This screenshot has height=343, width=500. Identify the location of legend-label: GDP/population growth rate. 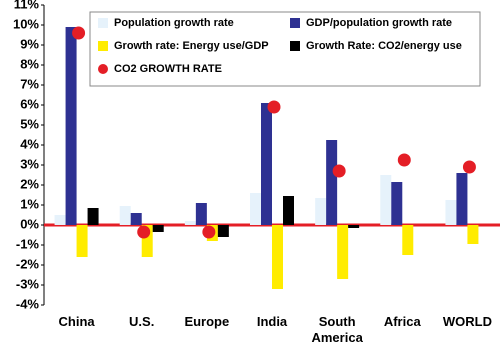
(379, 23).